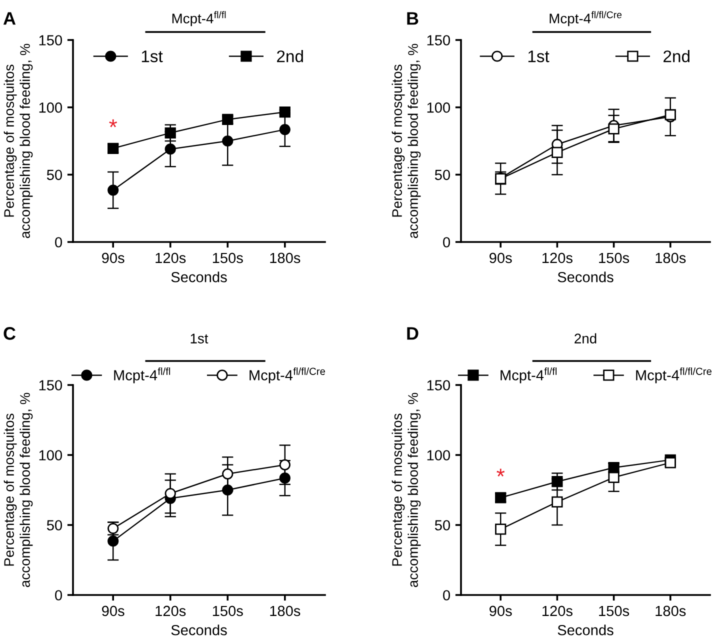 The height and width of the screenshot is (641, 720). Describe the element at coordinates (412, 333) in the screenshot. I see `text: D` at that location.